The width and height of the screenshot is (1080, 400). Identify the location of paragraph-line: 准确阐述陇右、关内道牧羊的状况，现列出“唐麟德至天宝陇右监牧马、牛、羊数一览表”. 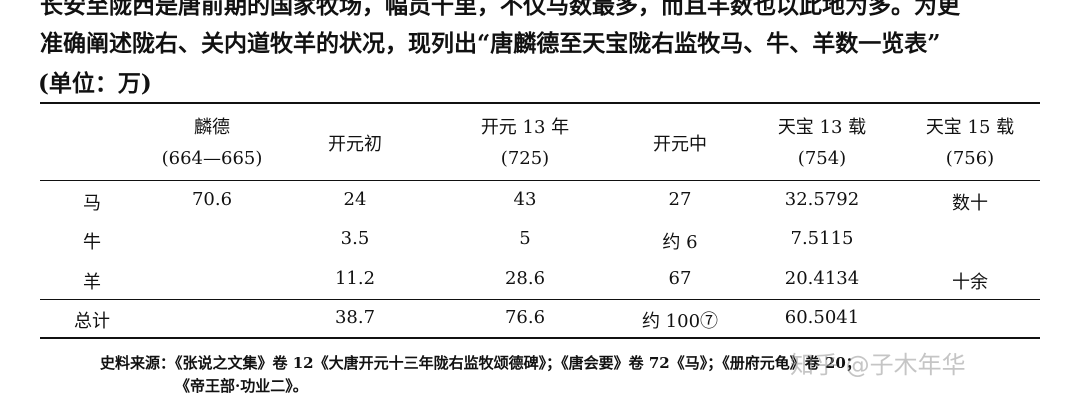
(490, 43).